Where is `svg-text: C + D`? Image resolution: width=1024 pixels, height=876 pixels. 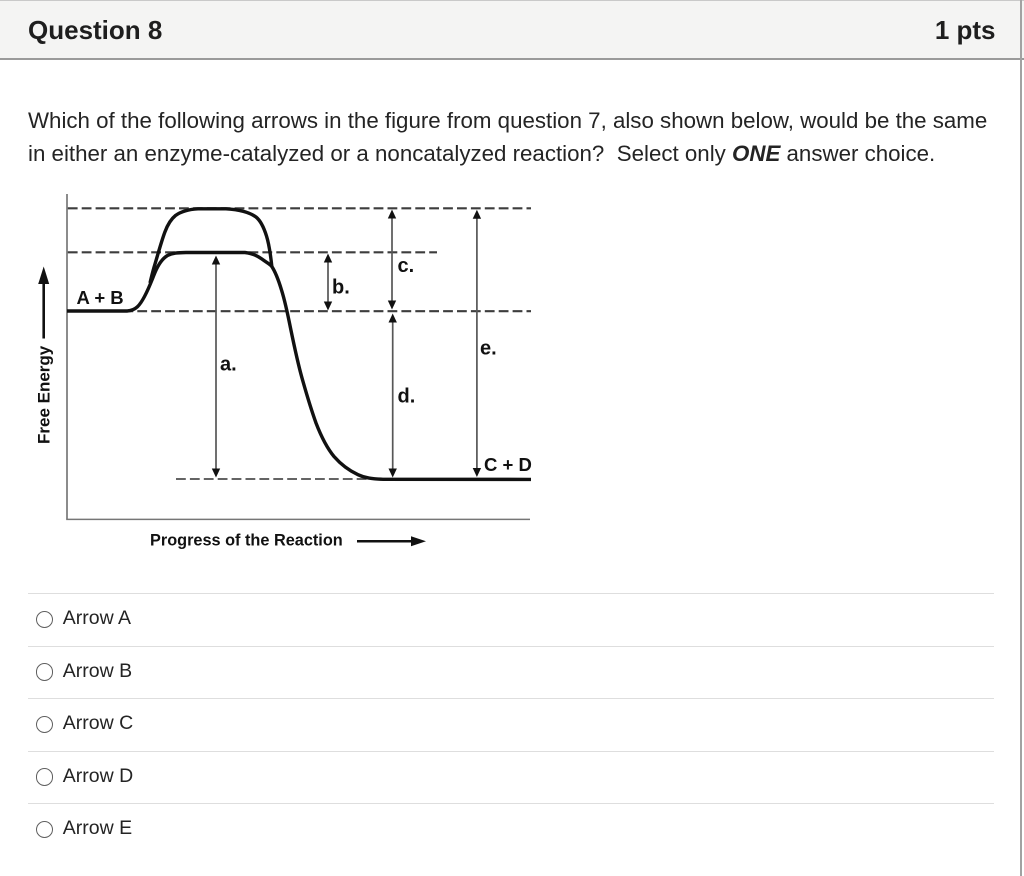 svg-text: C + D is located at coordinates (508, 464).